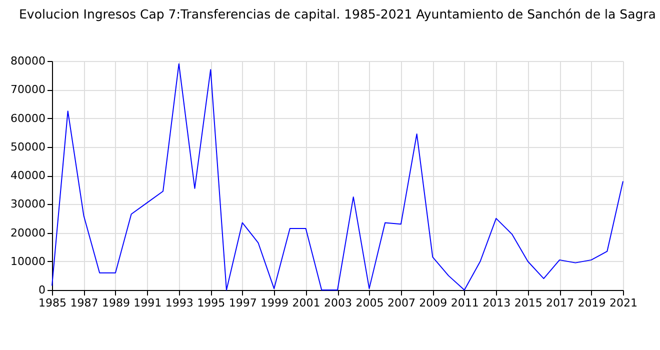 This screenshot has width=660, height=350. What do you see at coordinates (370, 303) in the screenshot?
I see `x-tick-label: 2005` at bounding box center [370, 303].